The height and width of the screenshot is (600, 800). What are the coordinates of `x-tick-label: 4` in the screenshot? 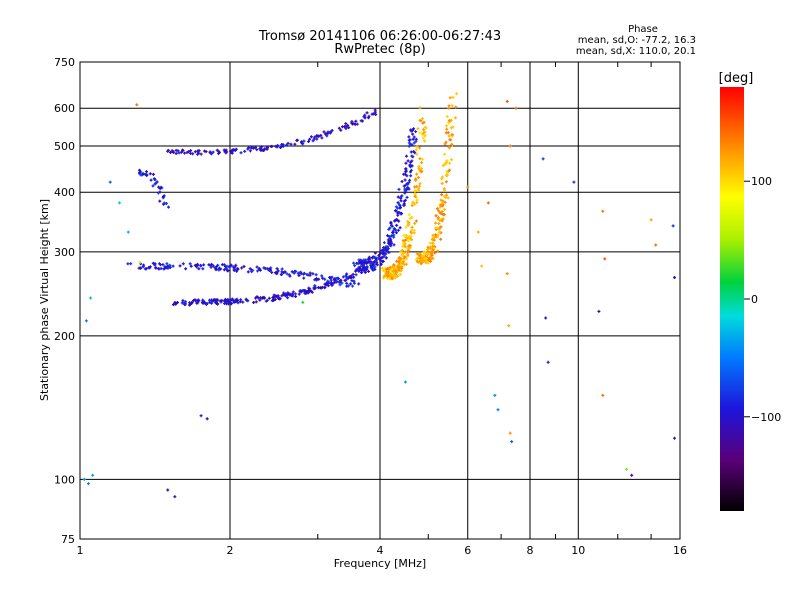 It's located at (380, 550).